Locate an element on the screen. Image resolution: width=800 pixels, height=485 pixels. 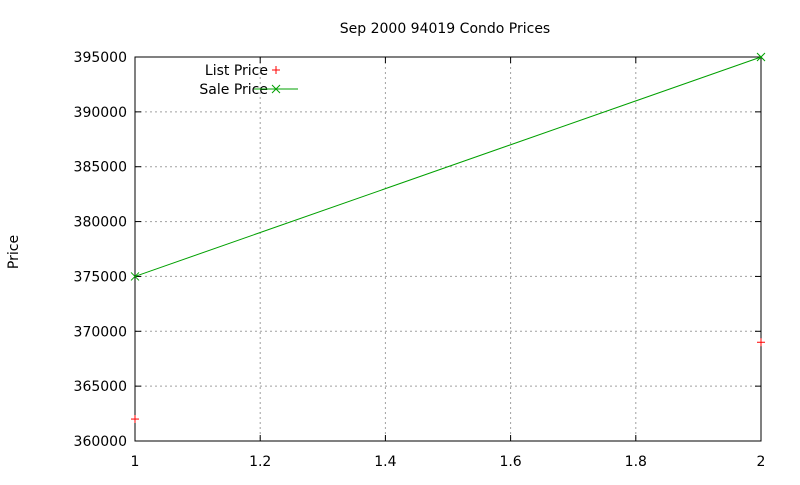
legend: List Price Sale Price is located at coordinates (248, 80).